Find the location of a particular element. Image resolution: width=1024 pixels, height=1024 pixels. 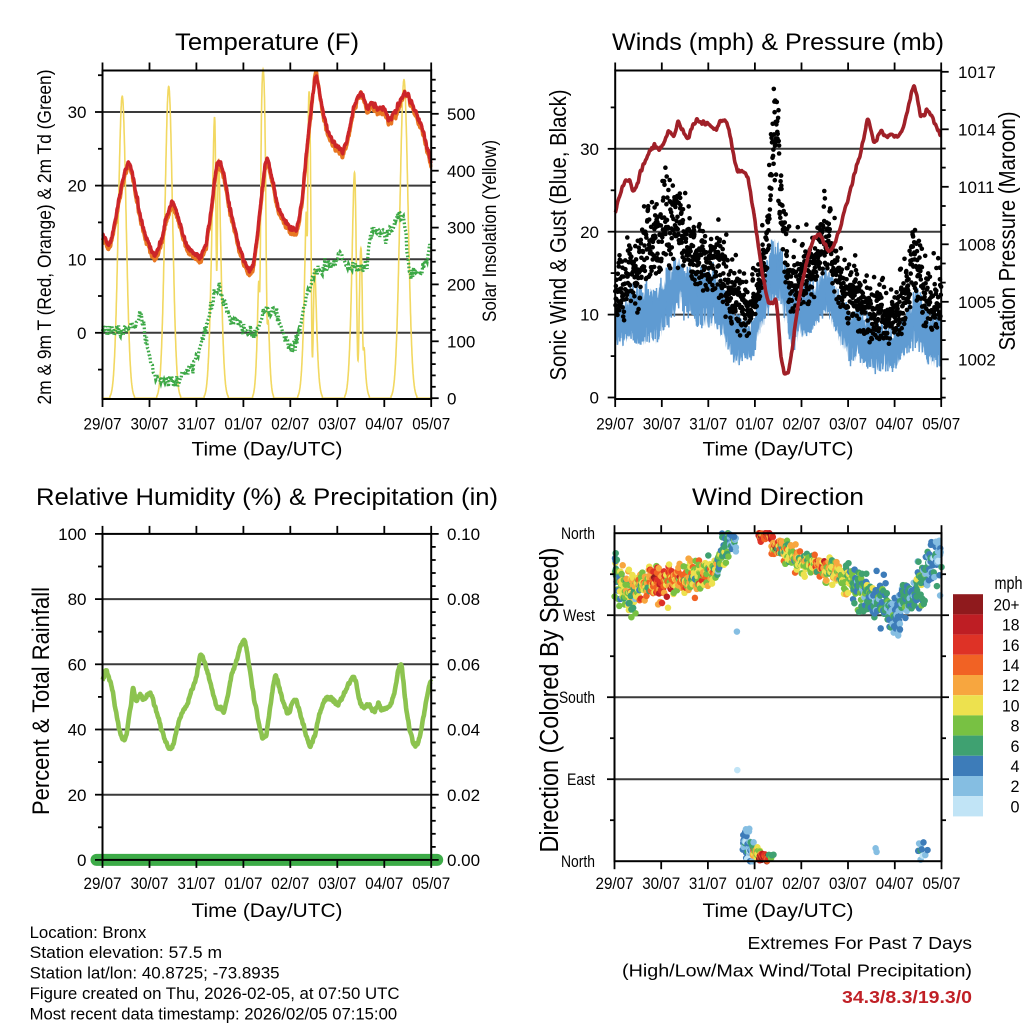

svg-text: Location: Bronx is located at coordinates (88, 932).